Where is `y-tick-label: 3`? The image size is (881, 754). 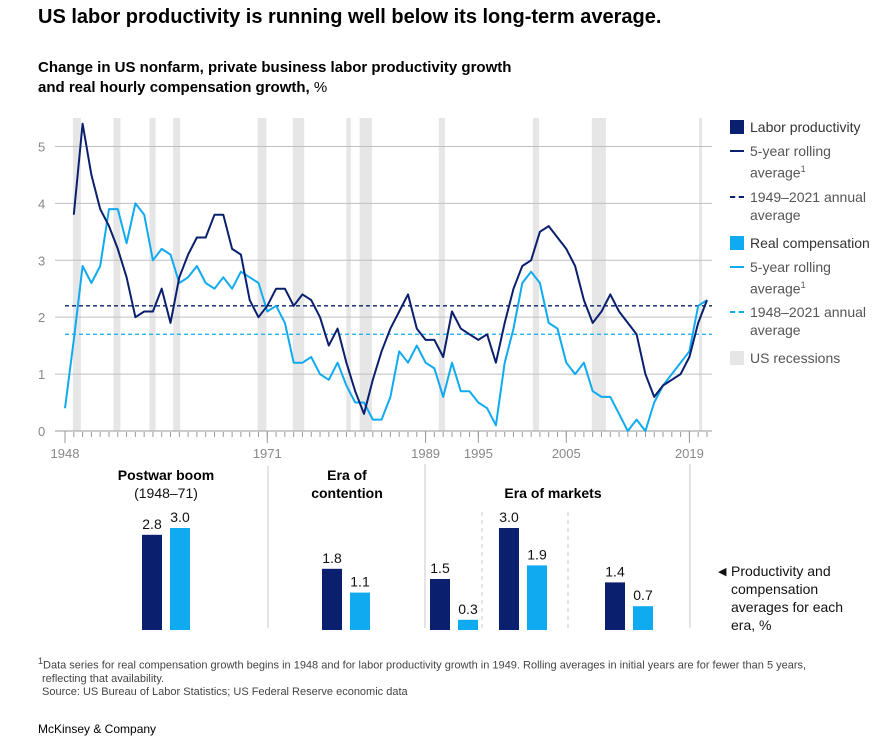
y-tick-label: 3 is located at coordinates (41, 260).